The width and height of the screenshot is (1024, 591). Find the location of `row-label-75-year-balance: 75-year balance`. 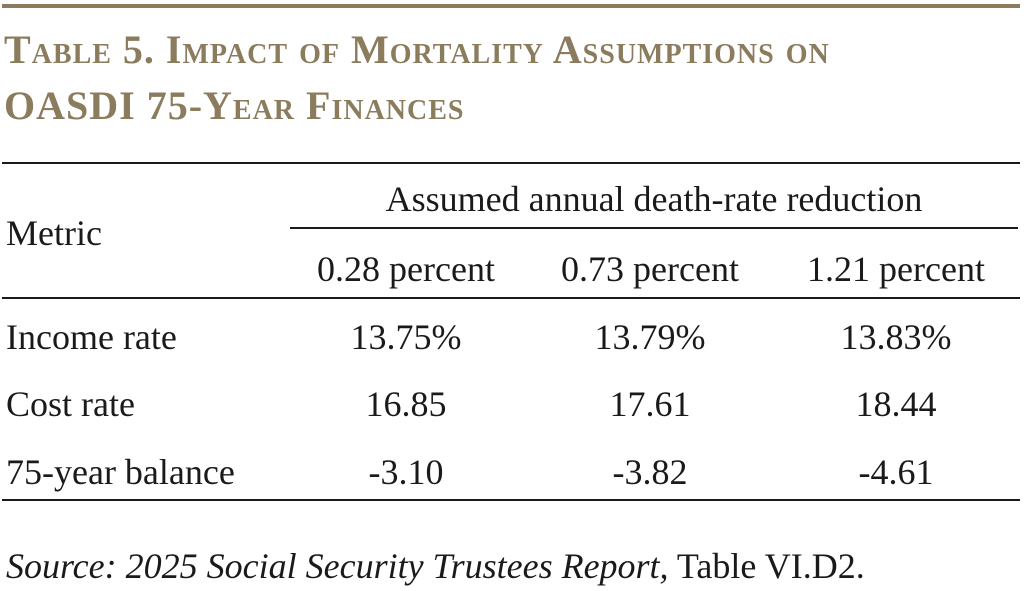

row-label-75-year-balance: 75-year balance is located at coordinates (120, 472).